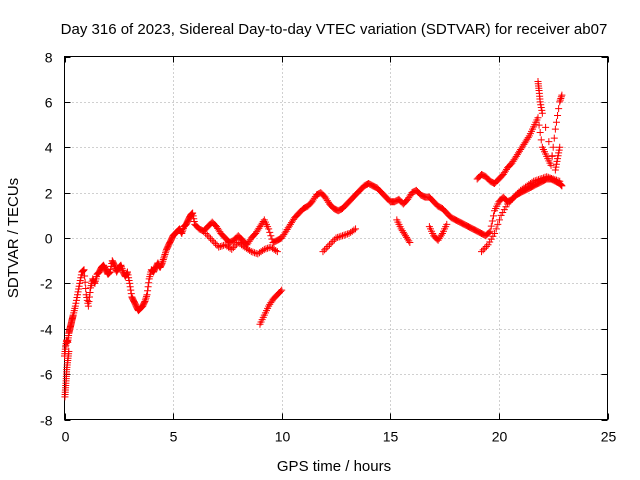  What do you see at coordinates (283, 437) in the screenshot?
I see `x-tick-label: 10` at bounding box center [283, 437].